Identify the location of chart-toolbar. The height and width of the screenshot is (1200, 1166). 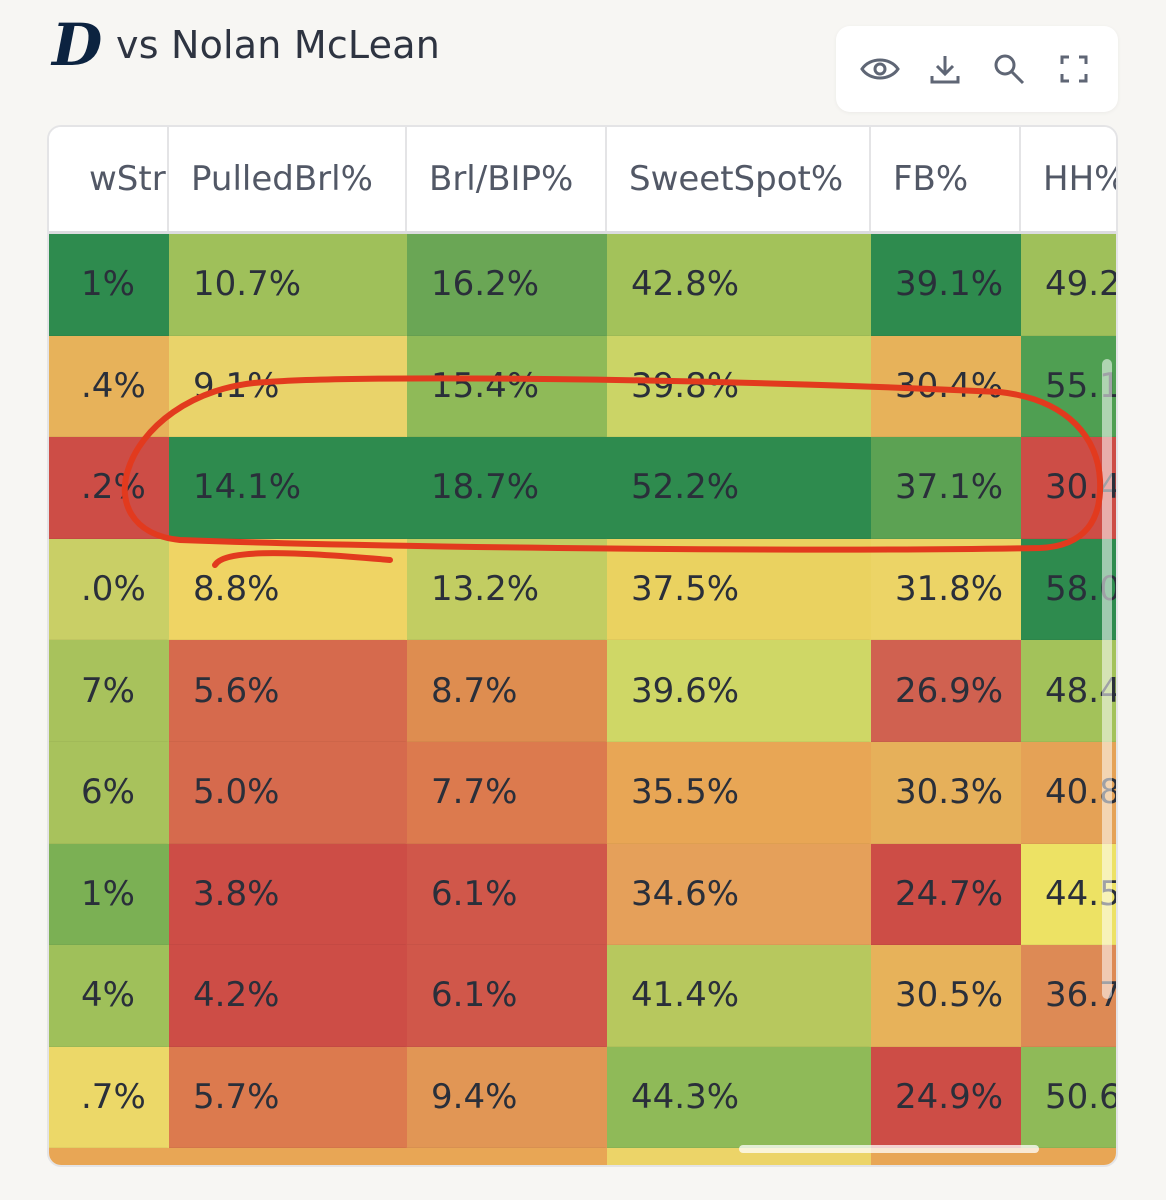
(977, 69).